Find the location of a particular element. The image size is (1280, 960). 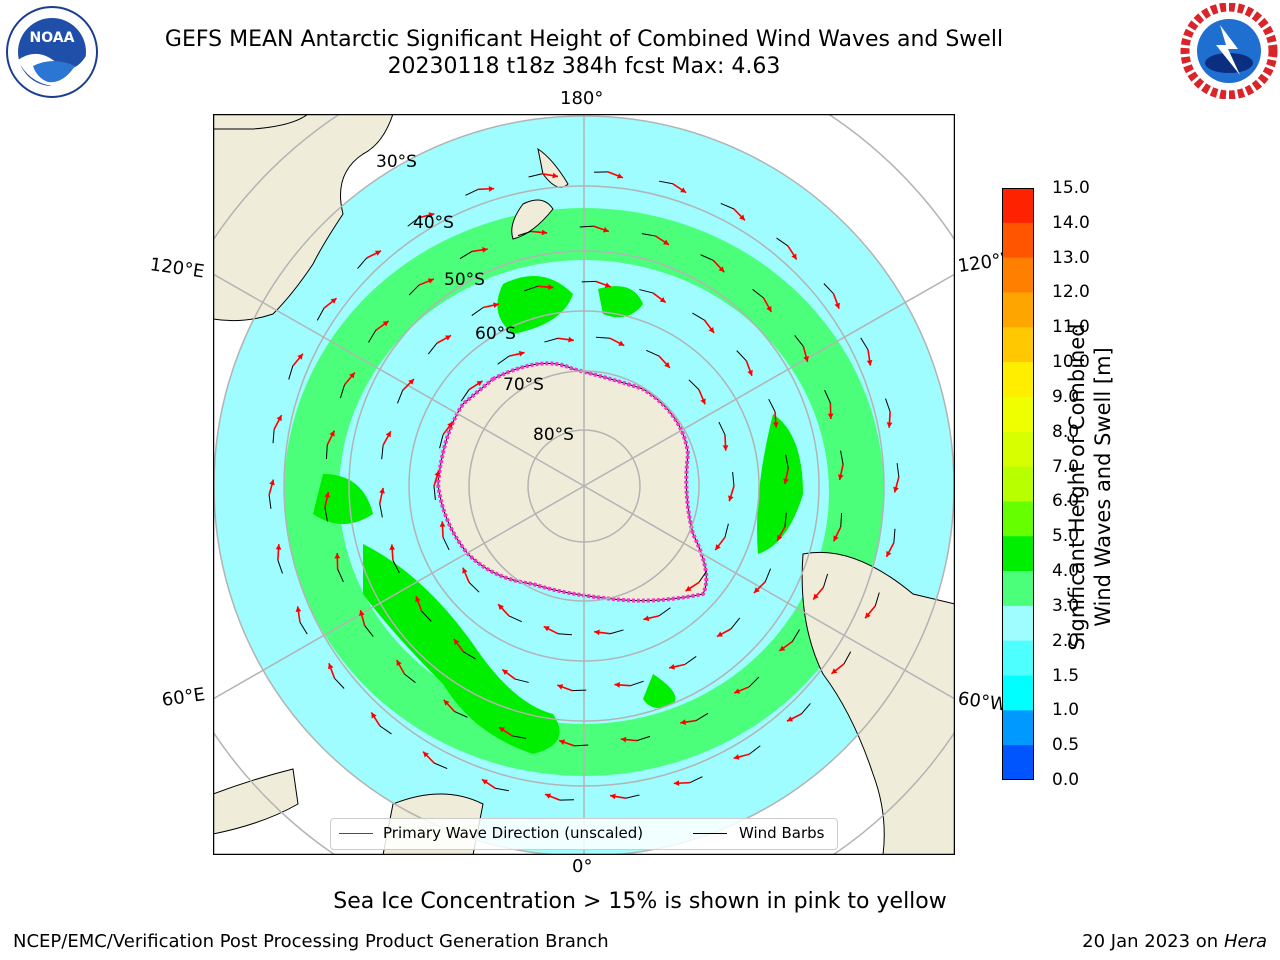

colorbar-tick-label: 12.0 is located at coordinates (1071, 292).